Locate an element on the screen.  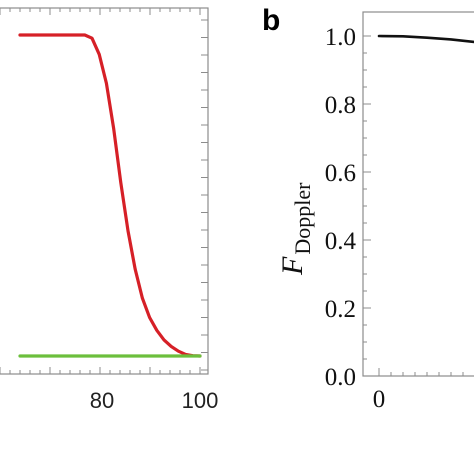
panel-b-label: b is located at coordinates (271, 20).